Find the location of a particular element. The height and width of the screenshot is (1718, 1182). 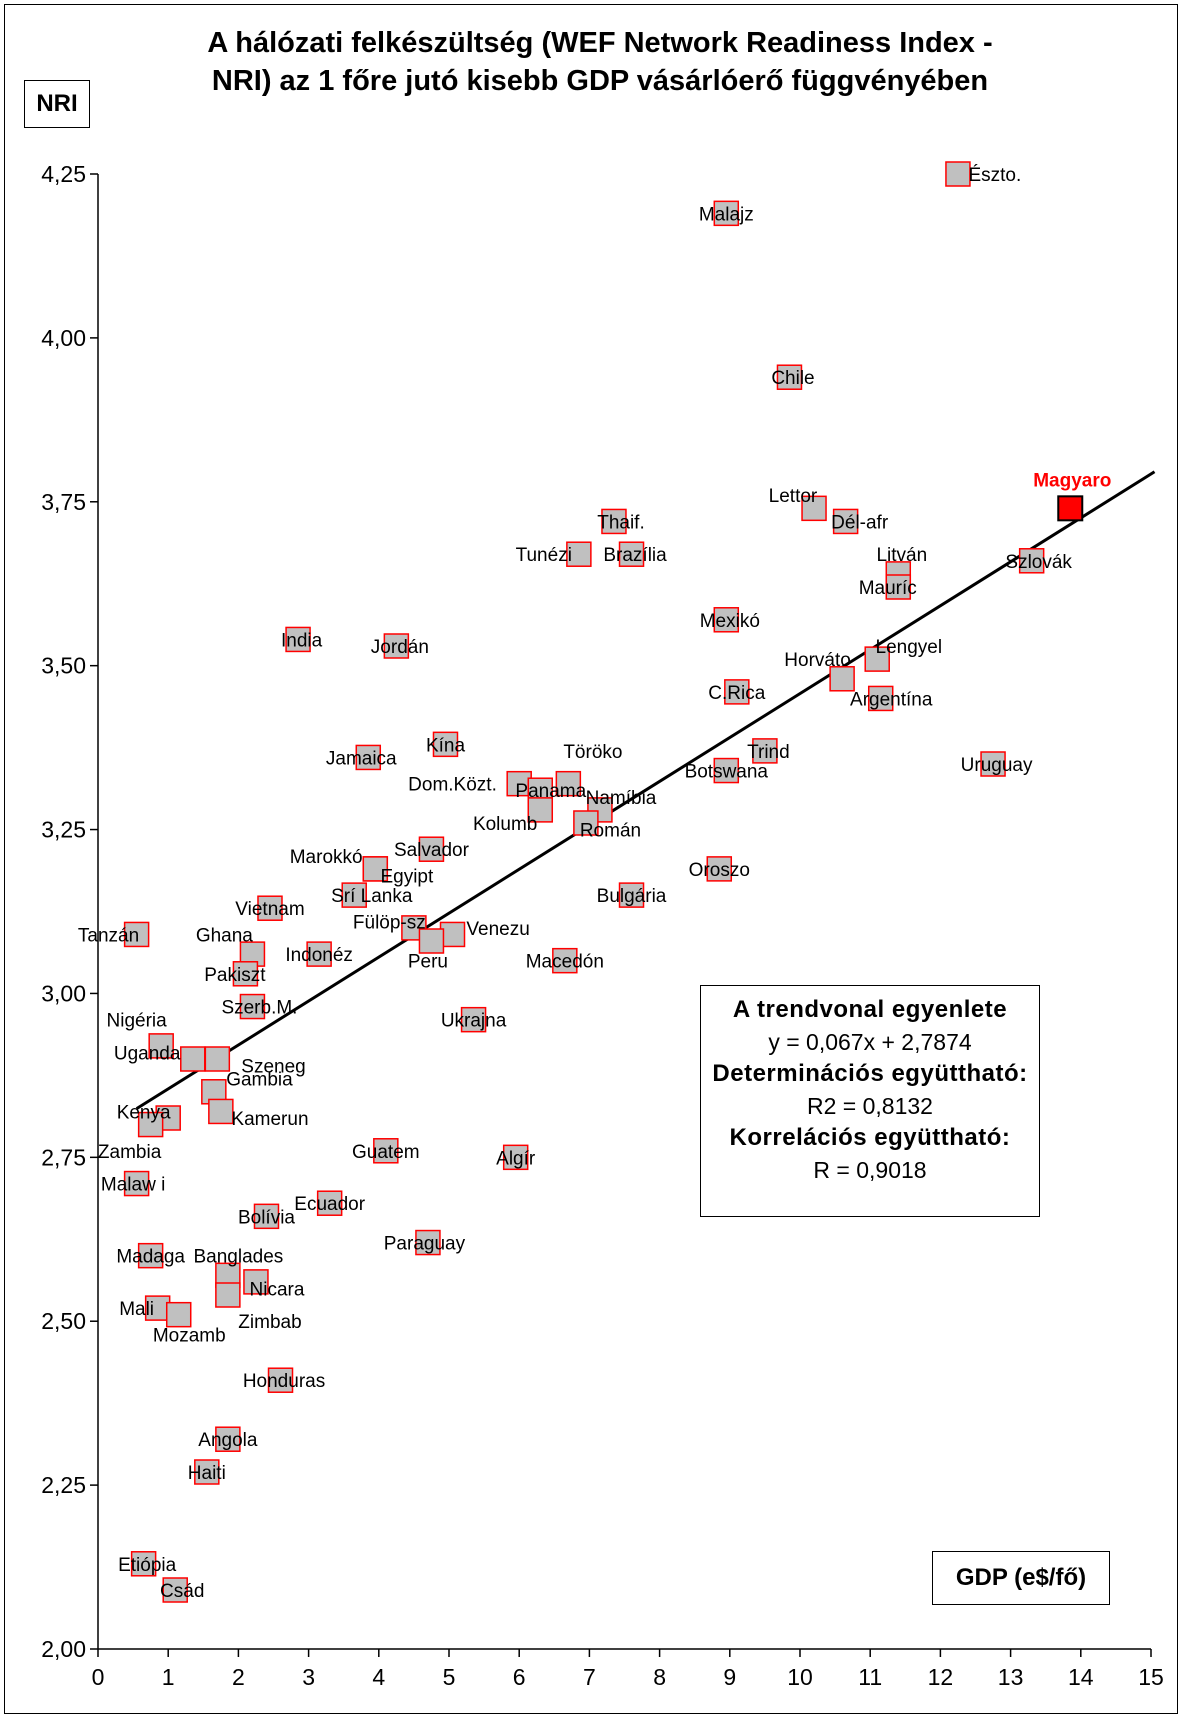

data-point-label: Litván is located at coordinates (901, 555).